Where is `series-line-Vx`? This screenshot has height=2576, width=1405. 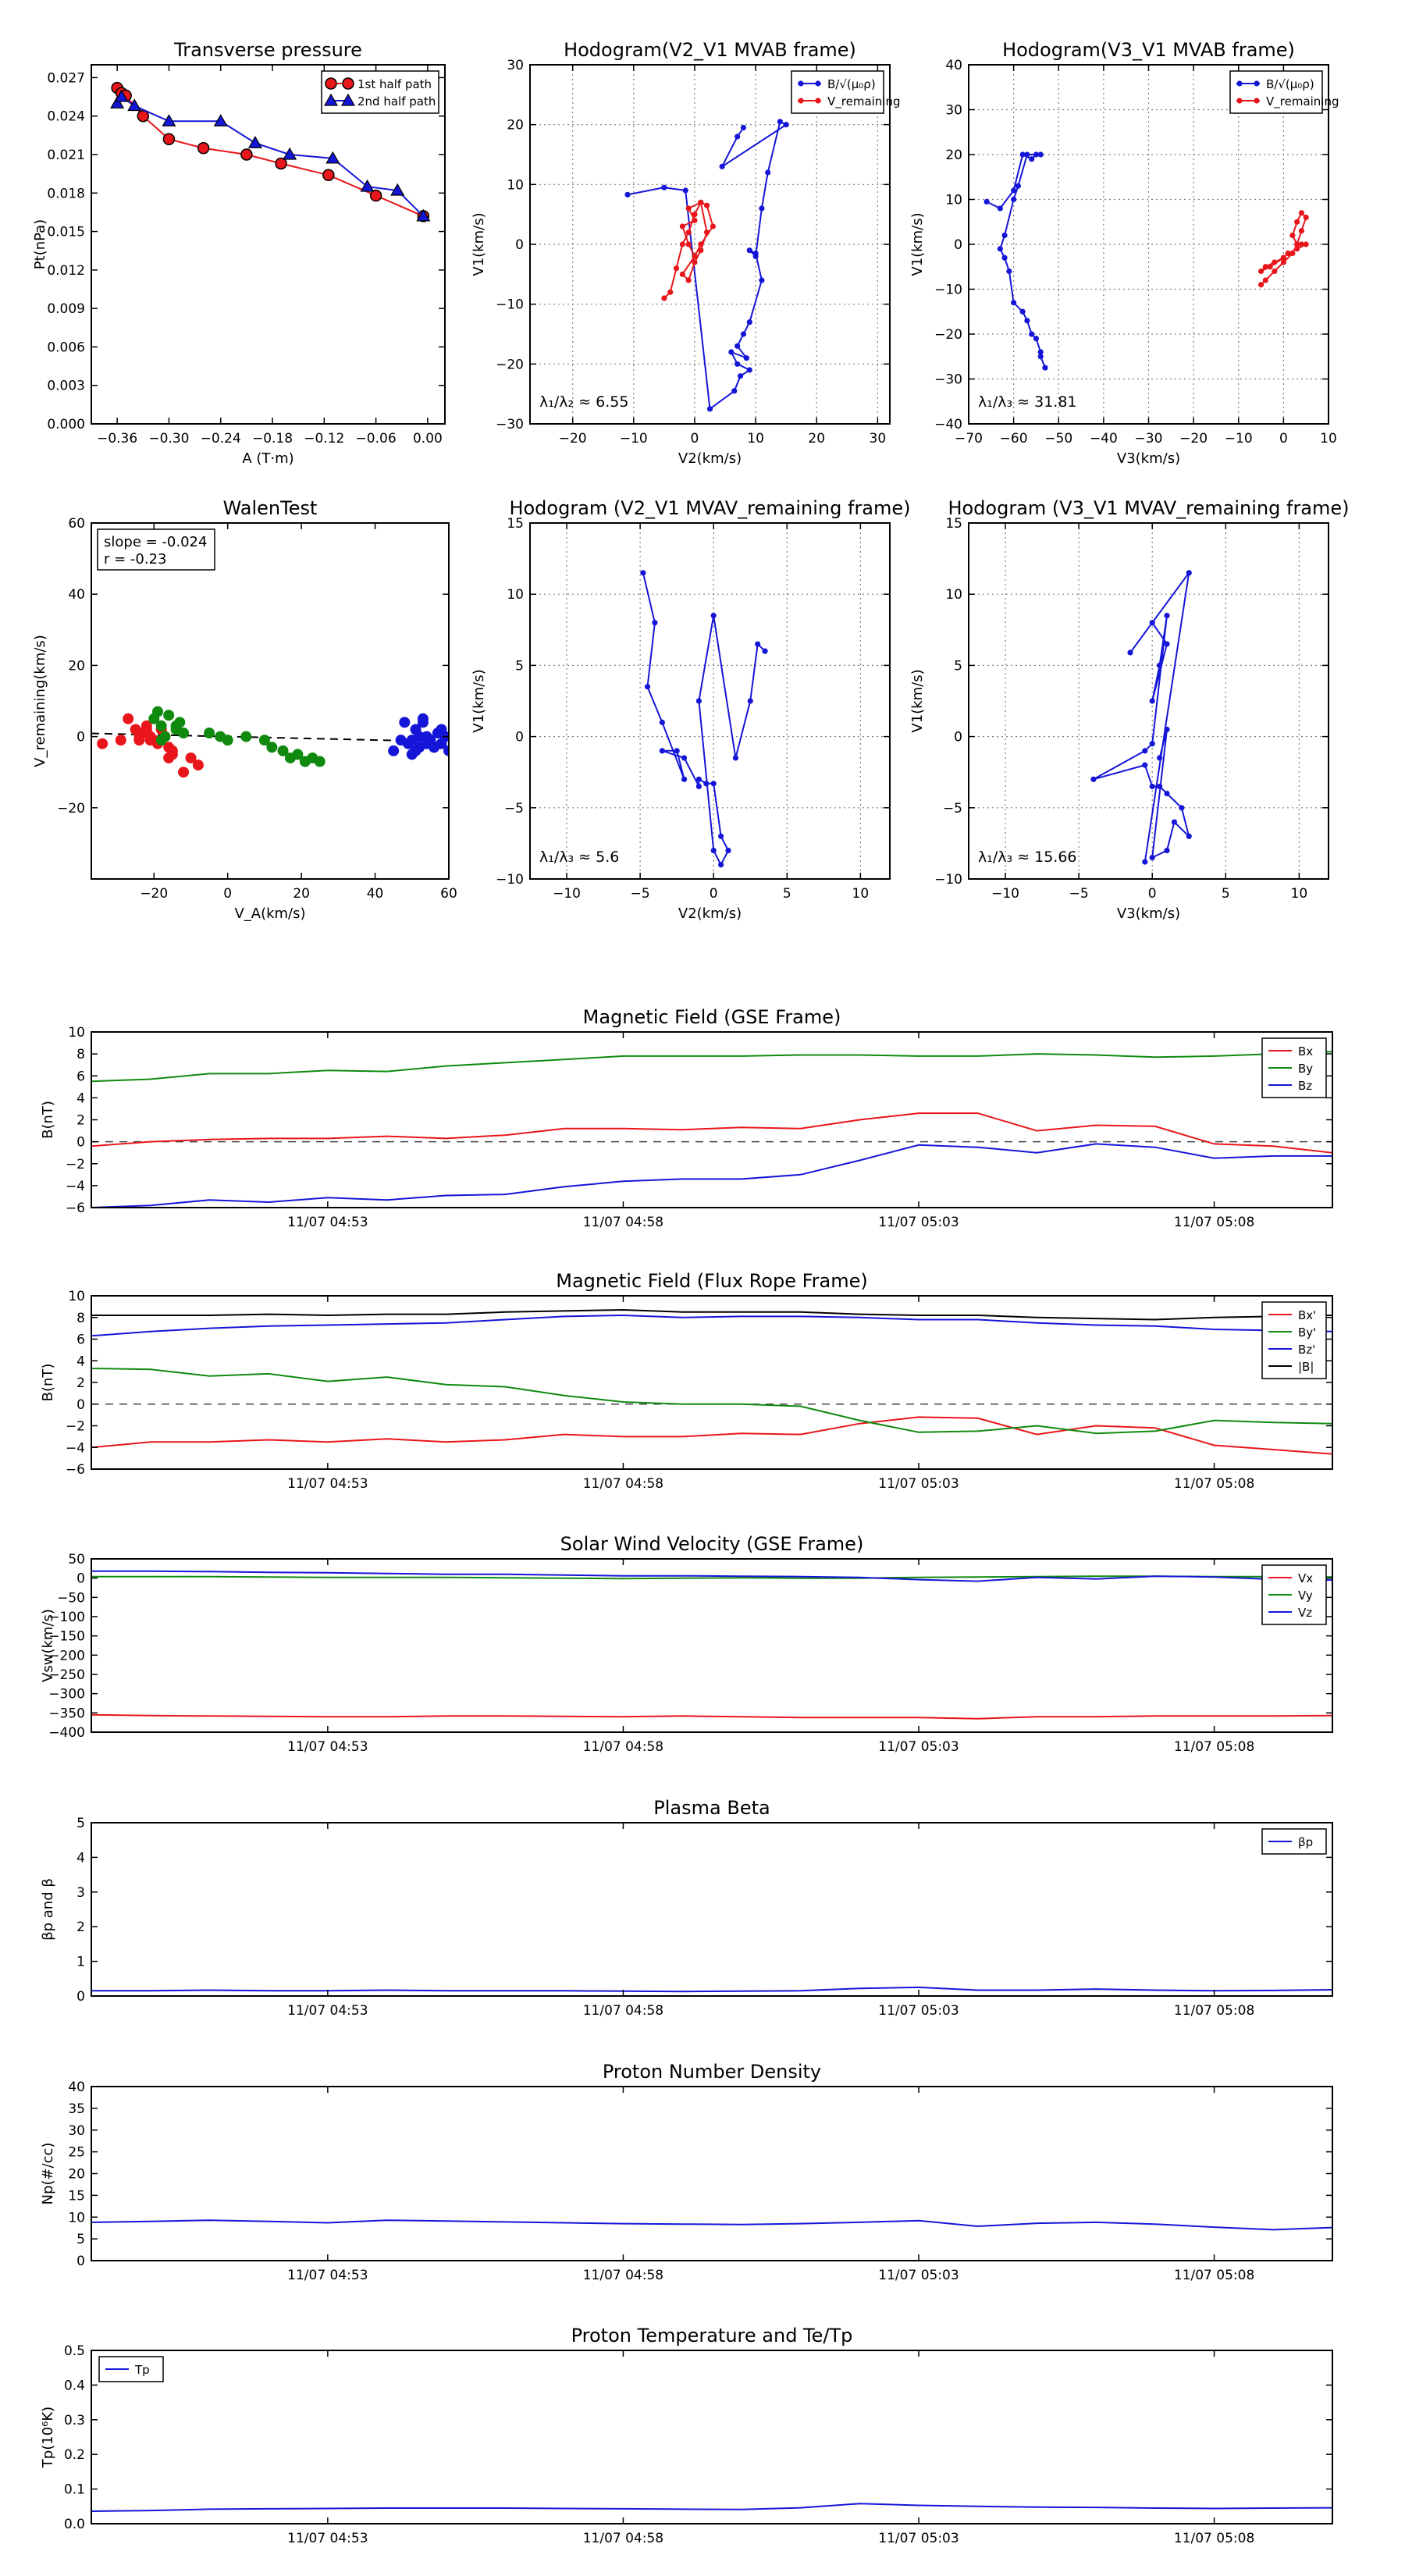 series-line-Vx is located at coordinates (712, 1717).